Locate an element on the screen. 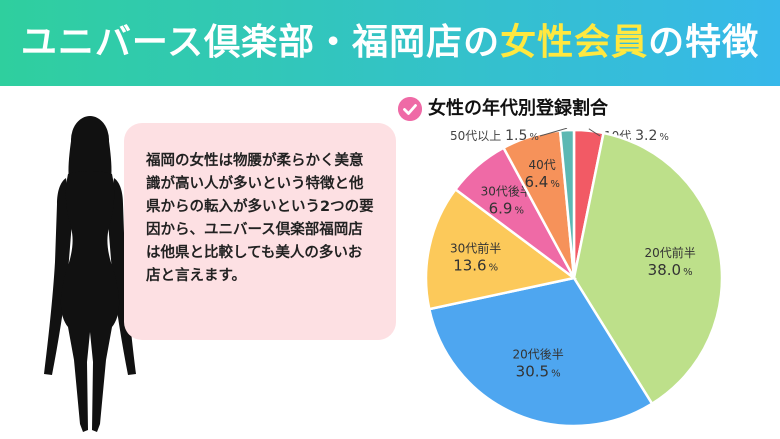 This screenshot has width=780, height=439. slice-label: 20代後半 is located at coordinates (537, 354).